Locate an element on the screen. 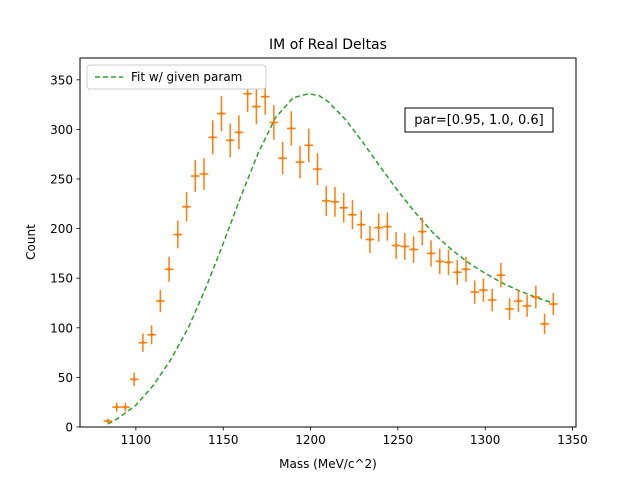 The height and width of the screenshot is (480, 640). y-tick-label: 200 is located at coordinates (61, 229).